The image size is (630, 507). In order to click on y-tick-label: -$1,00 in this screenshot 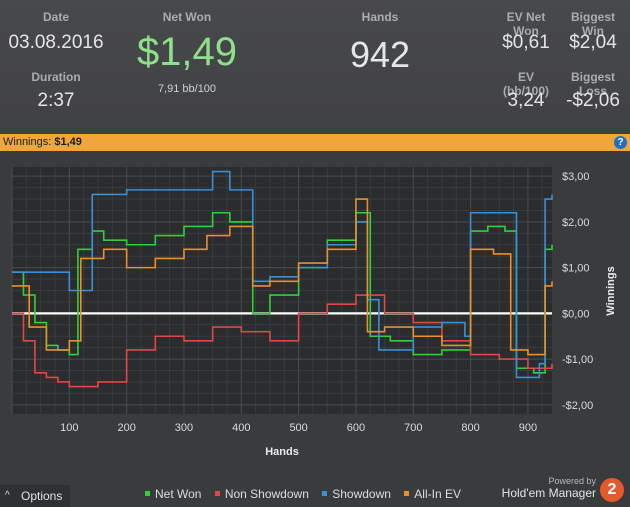, I will do `click(577, 360)`.